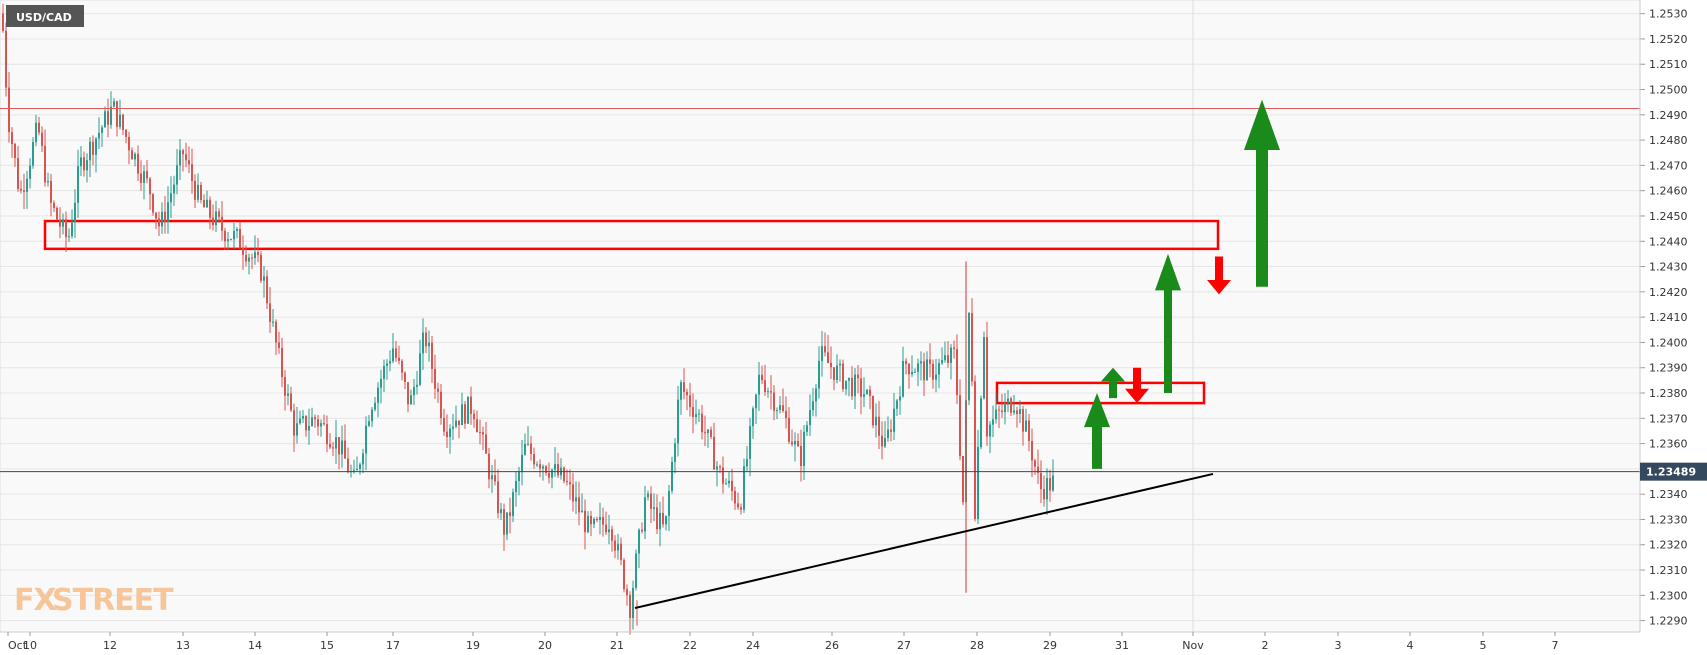 This screenshot has width=1707, height=655. I want to click on x-tick-label: 5, so click(1483, 645).